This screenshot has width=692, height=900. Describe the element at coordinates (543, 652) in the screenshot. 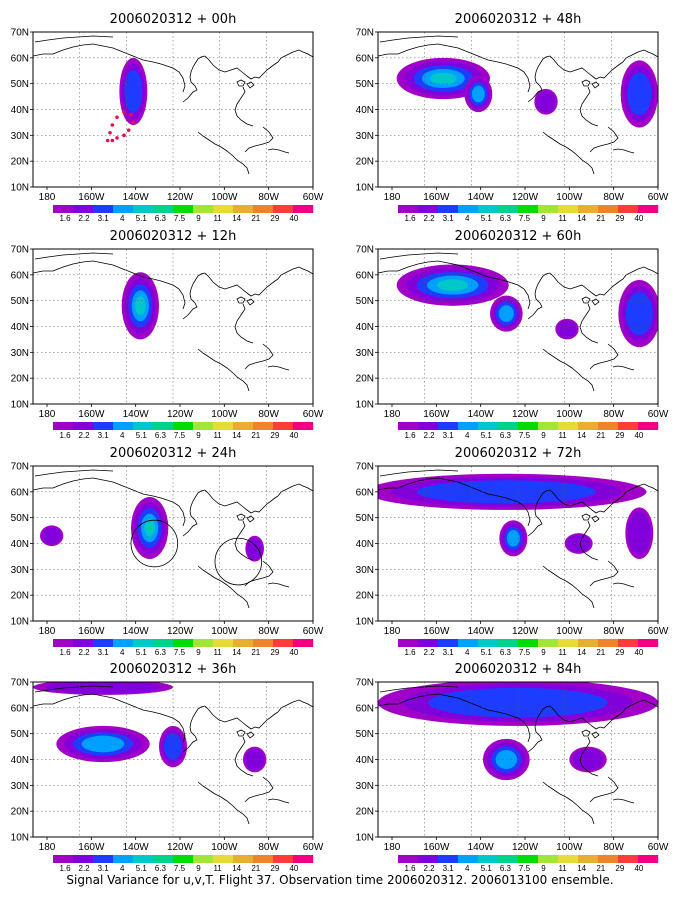

I see `colorbar-label: 9` at that location.